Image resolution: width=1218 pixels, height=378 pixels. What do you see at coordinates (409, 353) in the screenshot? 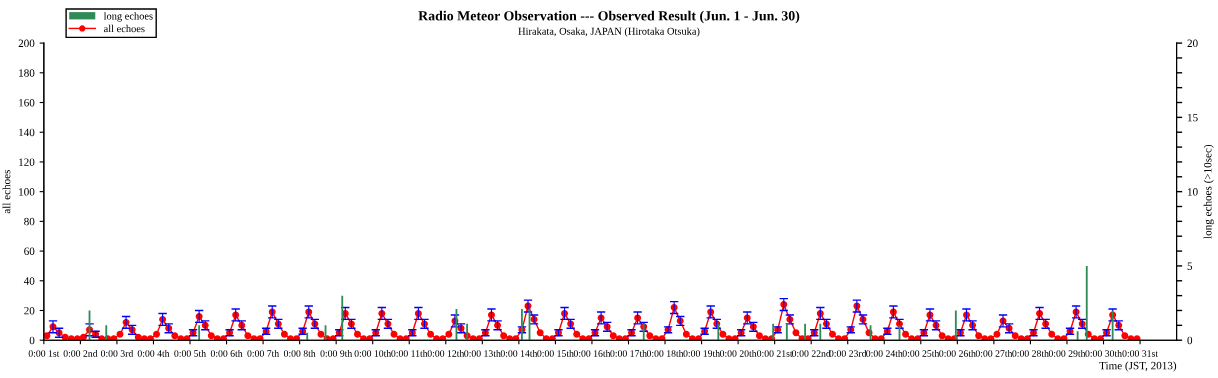
I see `x-tick-label: 0:00 11th` at bounding box center [409, 353].